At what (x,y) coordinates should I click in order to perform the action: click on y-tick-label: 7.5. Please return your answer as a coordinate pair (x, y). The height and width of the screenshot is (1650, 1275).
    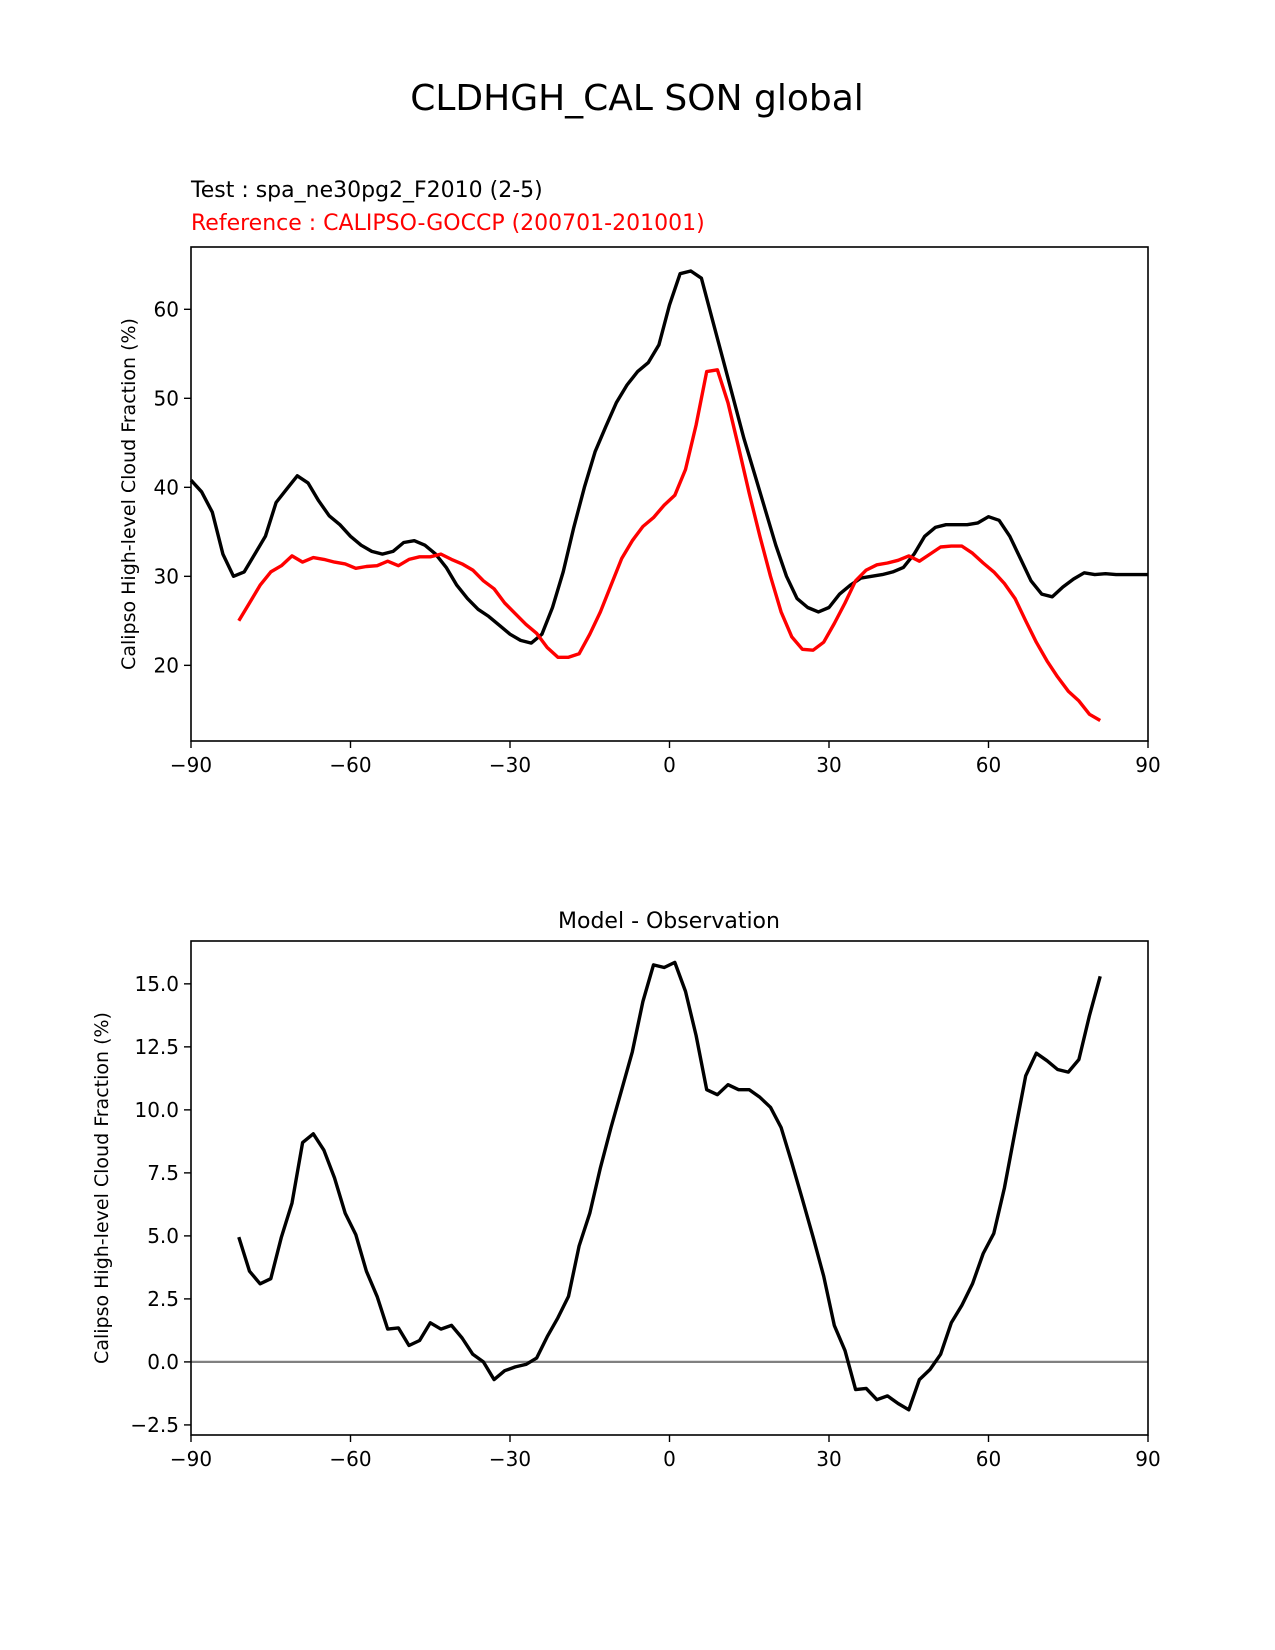
    Looking at the image, I should click on (163, 1173).